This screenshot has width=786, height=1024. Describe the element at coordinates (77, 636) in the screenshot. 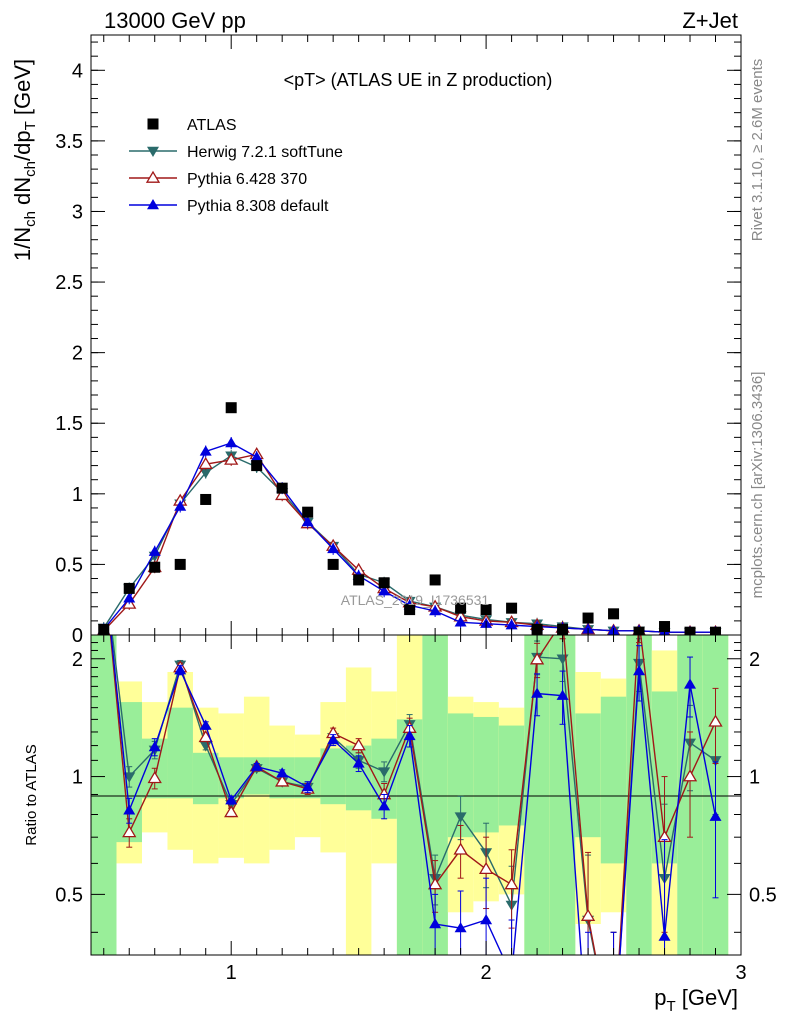

I see `y-tick-label: 0` at that location.